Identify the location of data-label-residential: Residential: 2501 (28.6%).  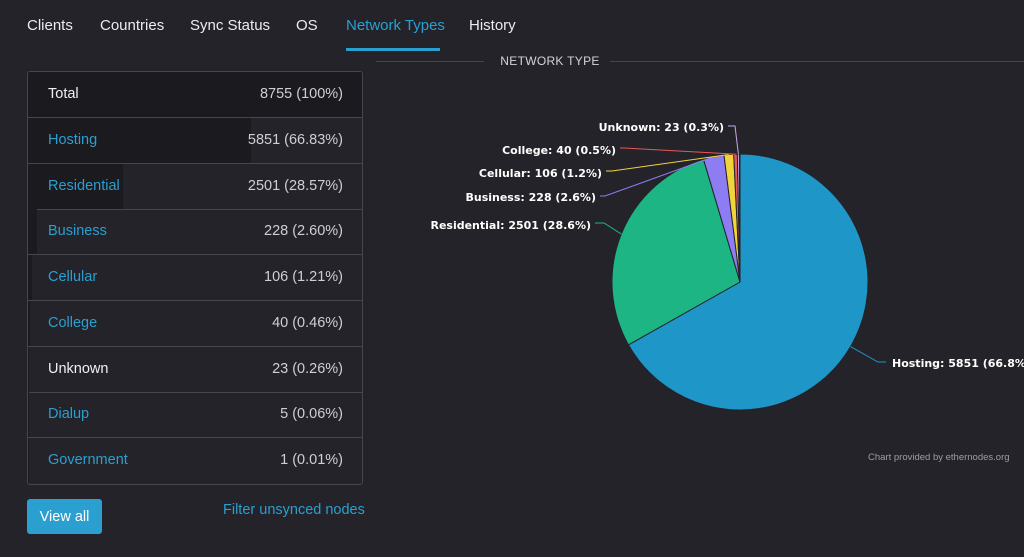
(510, 225).